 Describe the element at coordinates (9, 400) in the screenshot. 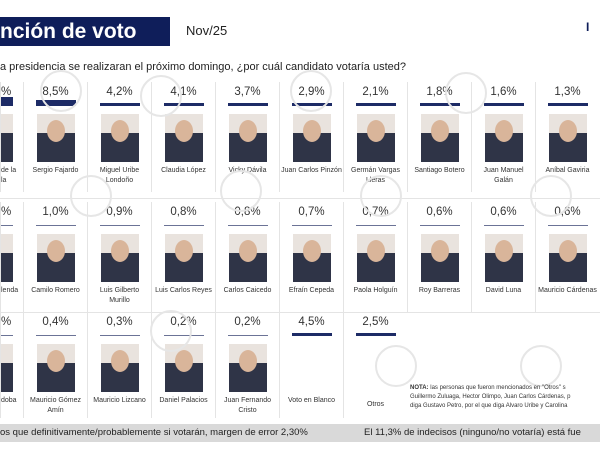

I see `candidate-name: doba` at that location.